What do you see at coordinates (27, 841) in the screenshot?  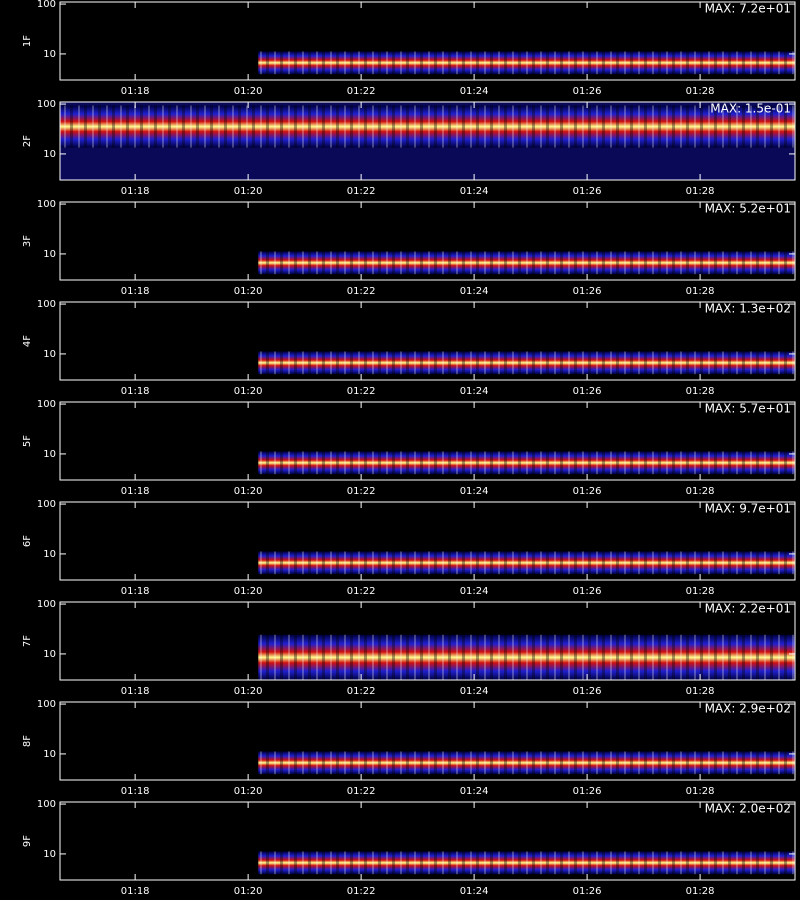 I see `y-axis-label: 9F` at bounding box center [27, 841].